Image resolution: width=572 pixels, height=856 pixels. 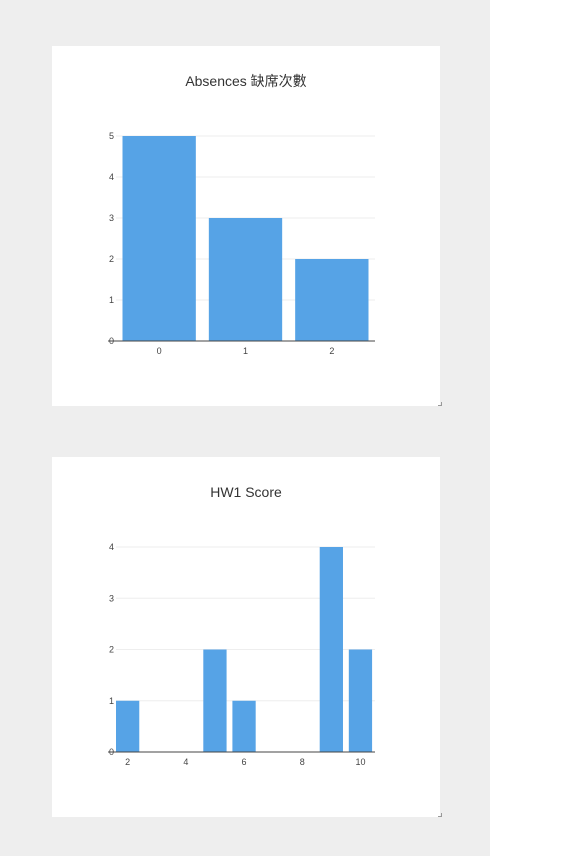 I want to click on chart-title: Absences 缺席次數, so click(x=245, y=81).